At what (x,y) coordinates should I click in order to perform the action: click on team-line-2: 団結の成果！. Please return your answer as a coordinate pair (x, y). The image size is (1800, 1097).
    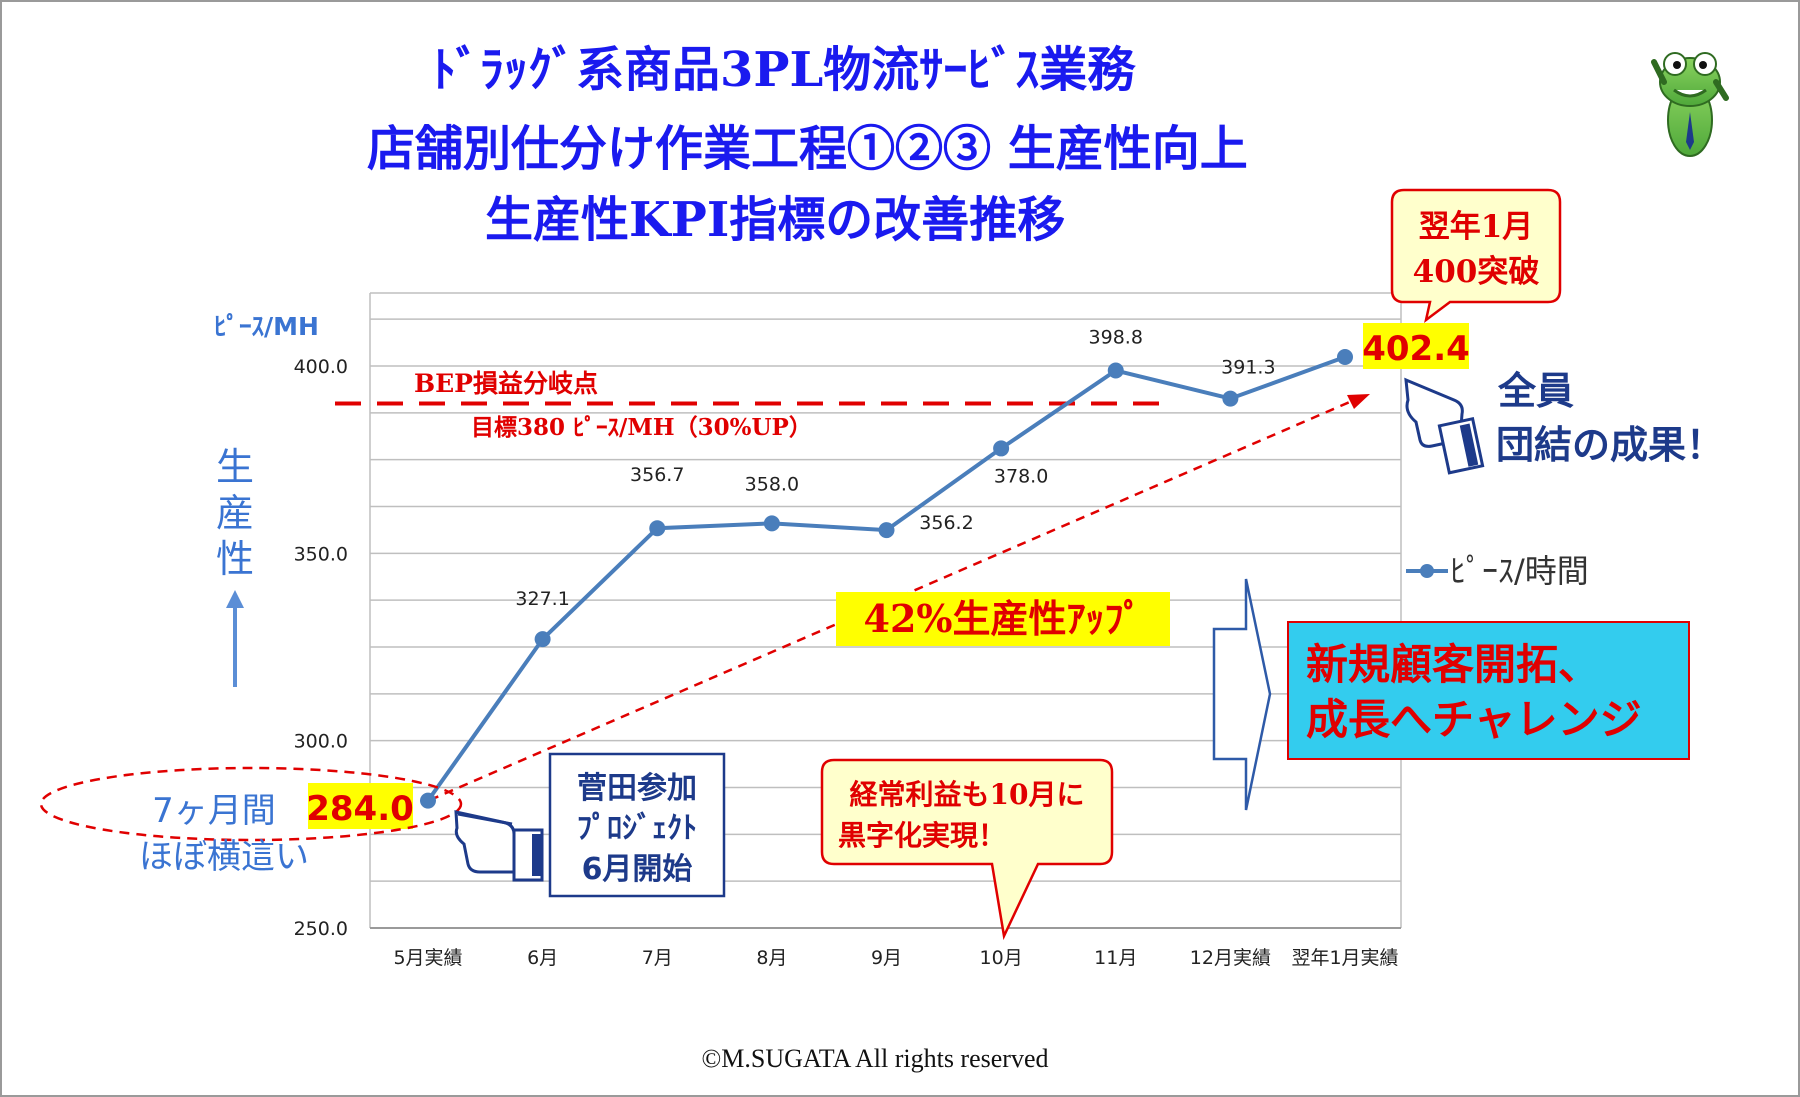
    Looking at the image, I should click on (1610, 445).